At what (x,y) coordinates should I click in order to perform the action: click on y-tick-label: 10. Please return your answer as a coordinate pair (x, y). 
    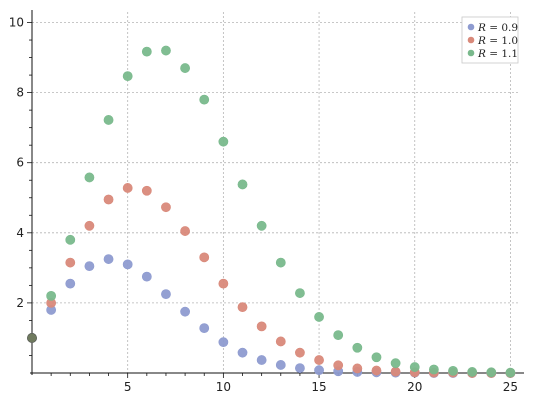
    Looking at the image, I should click on (16, 23).